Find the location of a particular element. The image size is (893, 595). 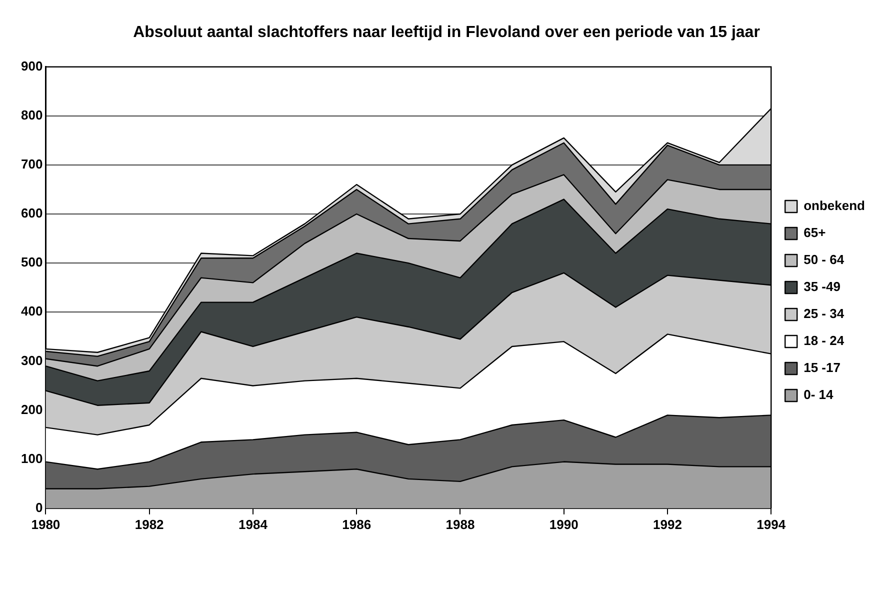

legend-label: 18 - 24 is located at coordinates (824, 340).